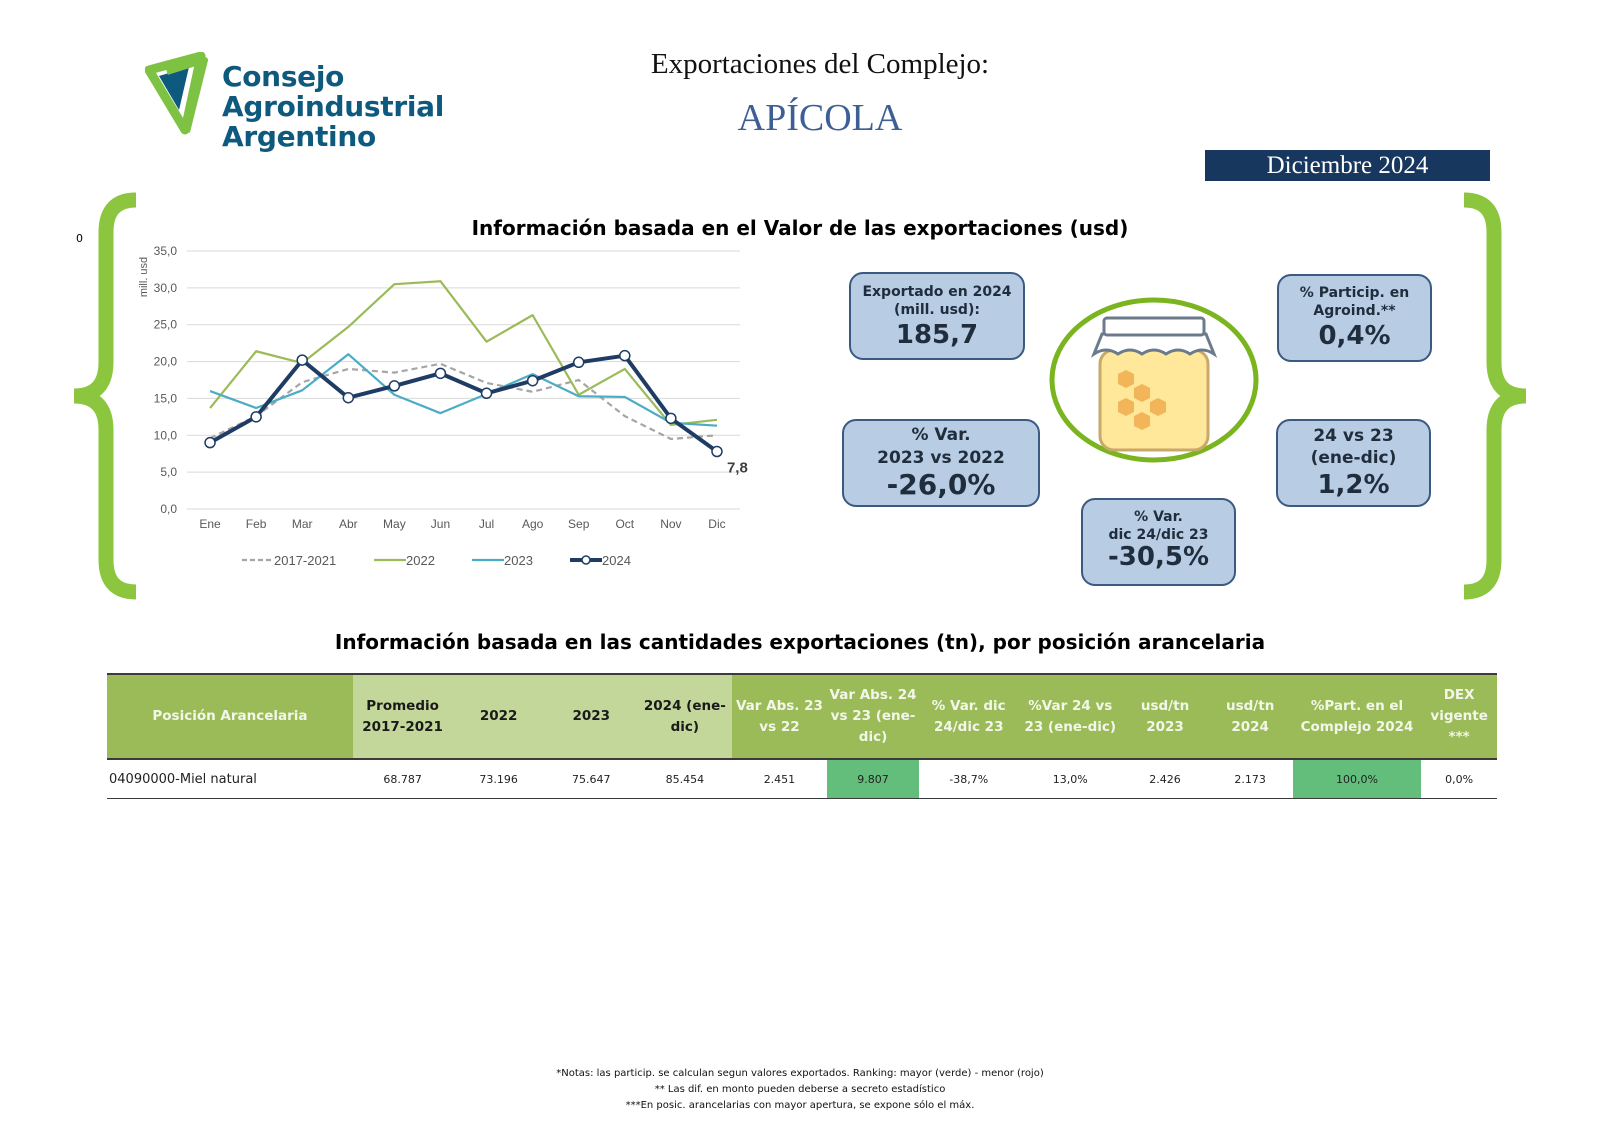 This screenshot has width=1600, height=1131. I want to click on column-header: % Var. dic 24/dic 23, so click(969, 716).